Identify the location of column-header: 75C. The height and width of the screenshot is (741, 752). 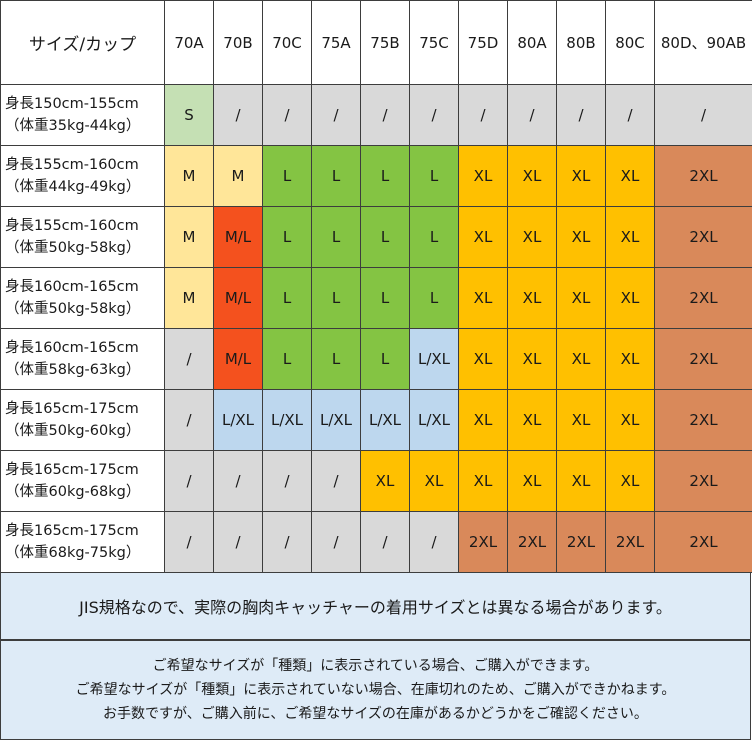
(434, 42).